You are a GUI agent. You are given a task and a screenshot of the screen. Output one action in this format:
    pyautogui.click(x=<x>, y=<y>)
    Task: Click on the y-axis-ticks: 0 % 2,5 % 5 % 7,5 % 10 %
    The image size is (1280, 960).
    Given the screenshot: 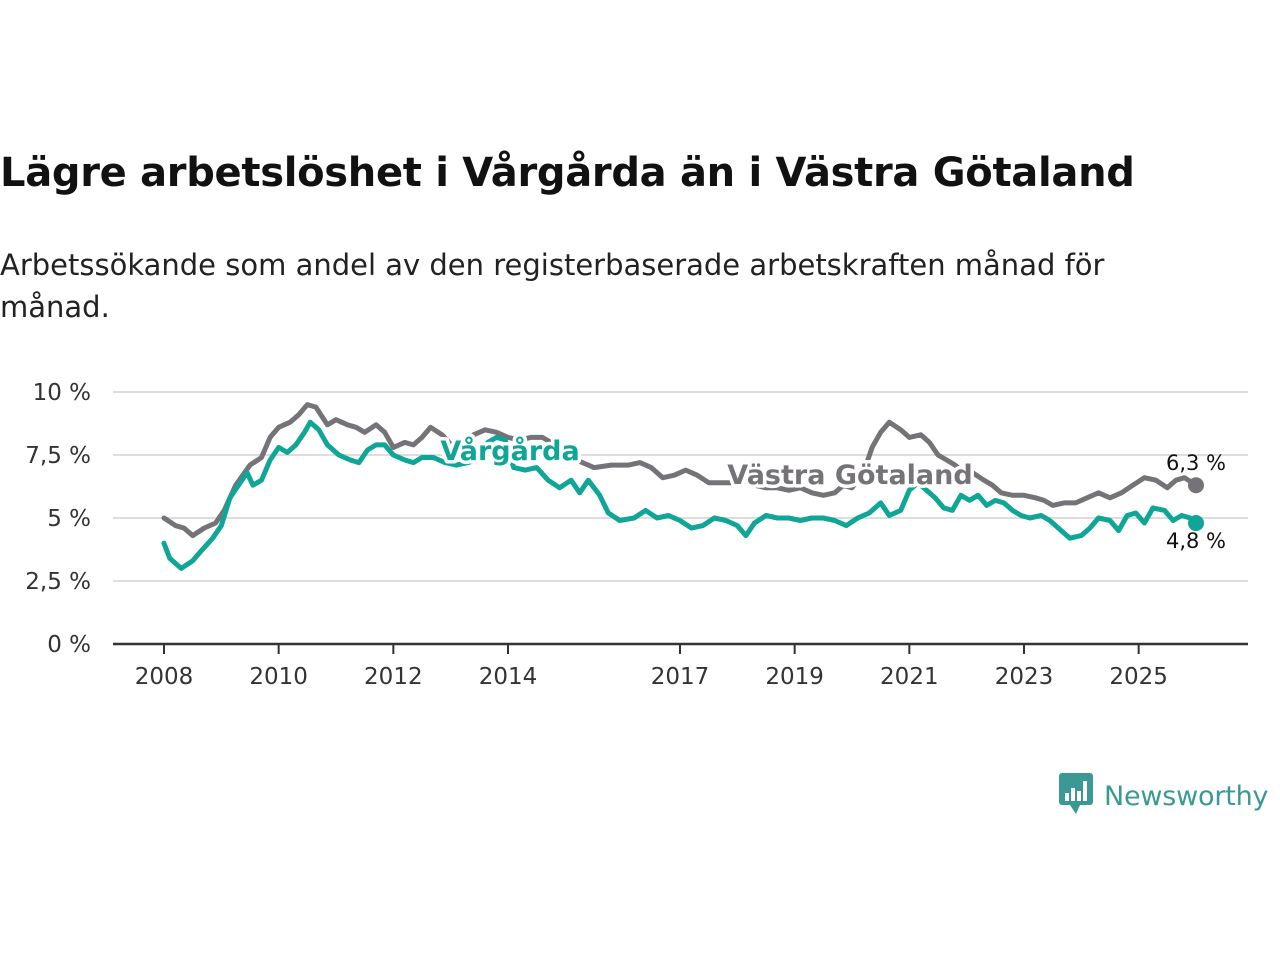 What is the action you would take?
    pyautogui.click(x=58, y=519)
    